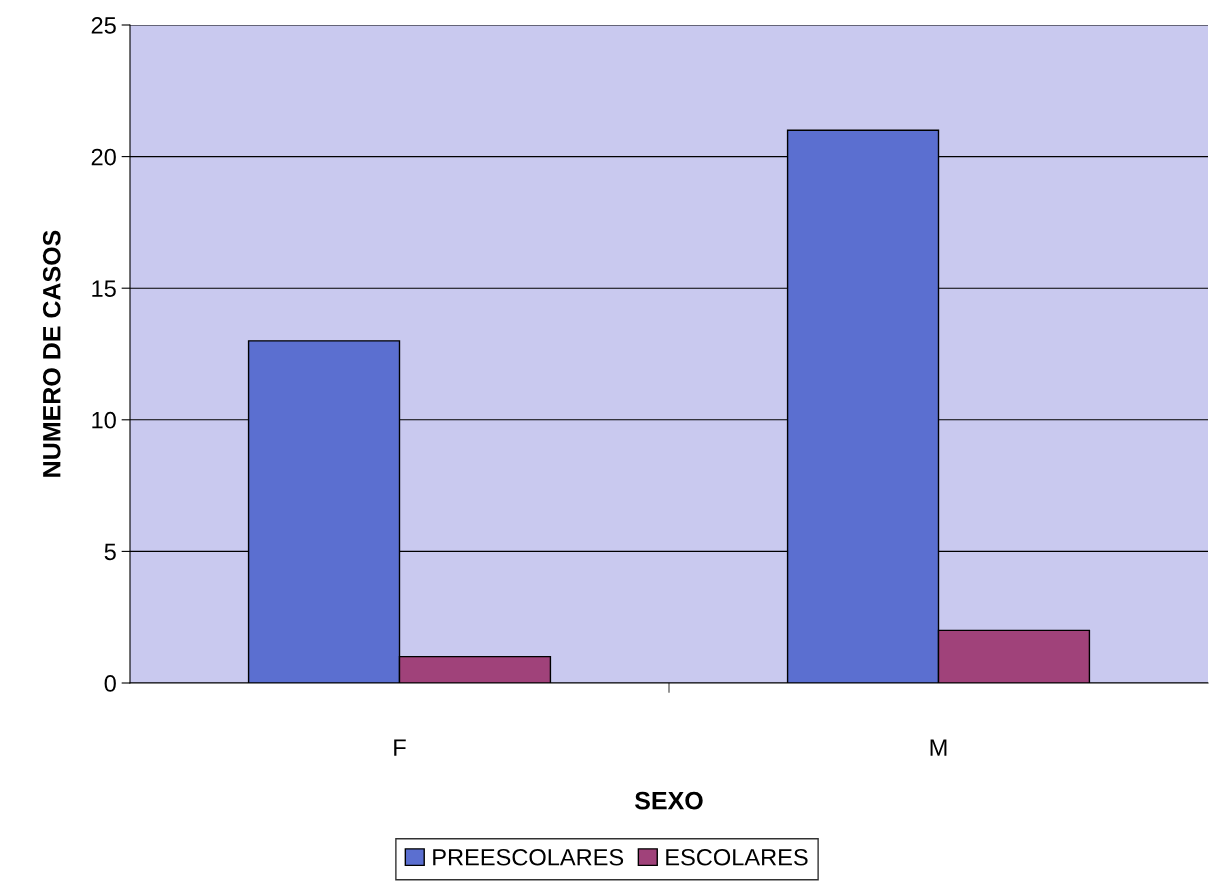 This screenshot has width=1214, height=896. I want to click on y-tick-label: 5, so click(110, 552).